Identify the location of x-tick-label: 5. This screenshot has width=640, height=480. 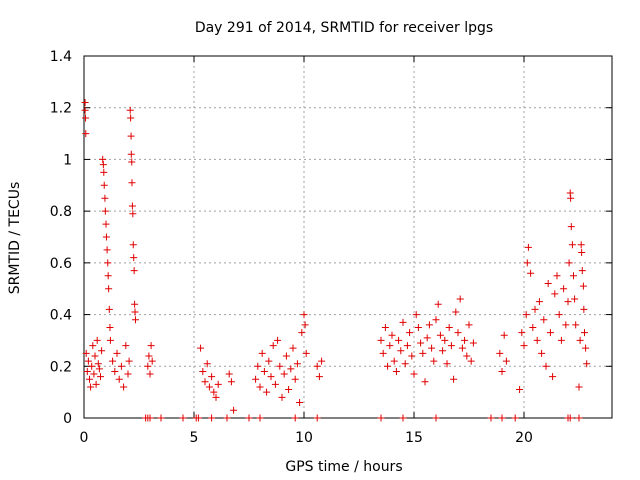
(194, 438).